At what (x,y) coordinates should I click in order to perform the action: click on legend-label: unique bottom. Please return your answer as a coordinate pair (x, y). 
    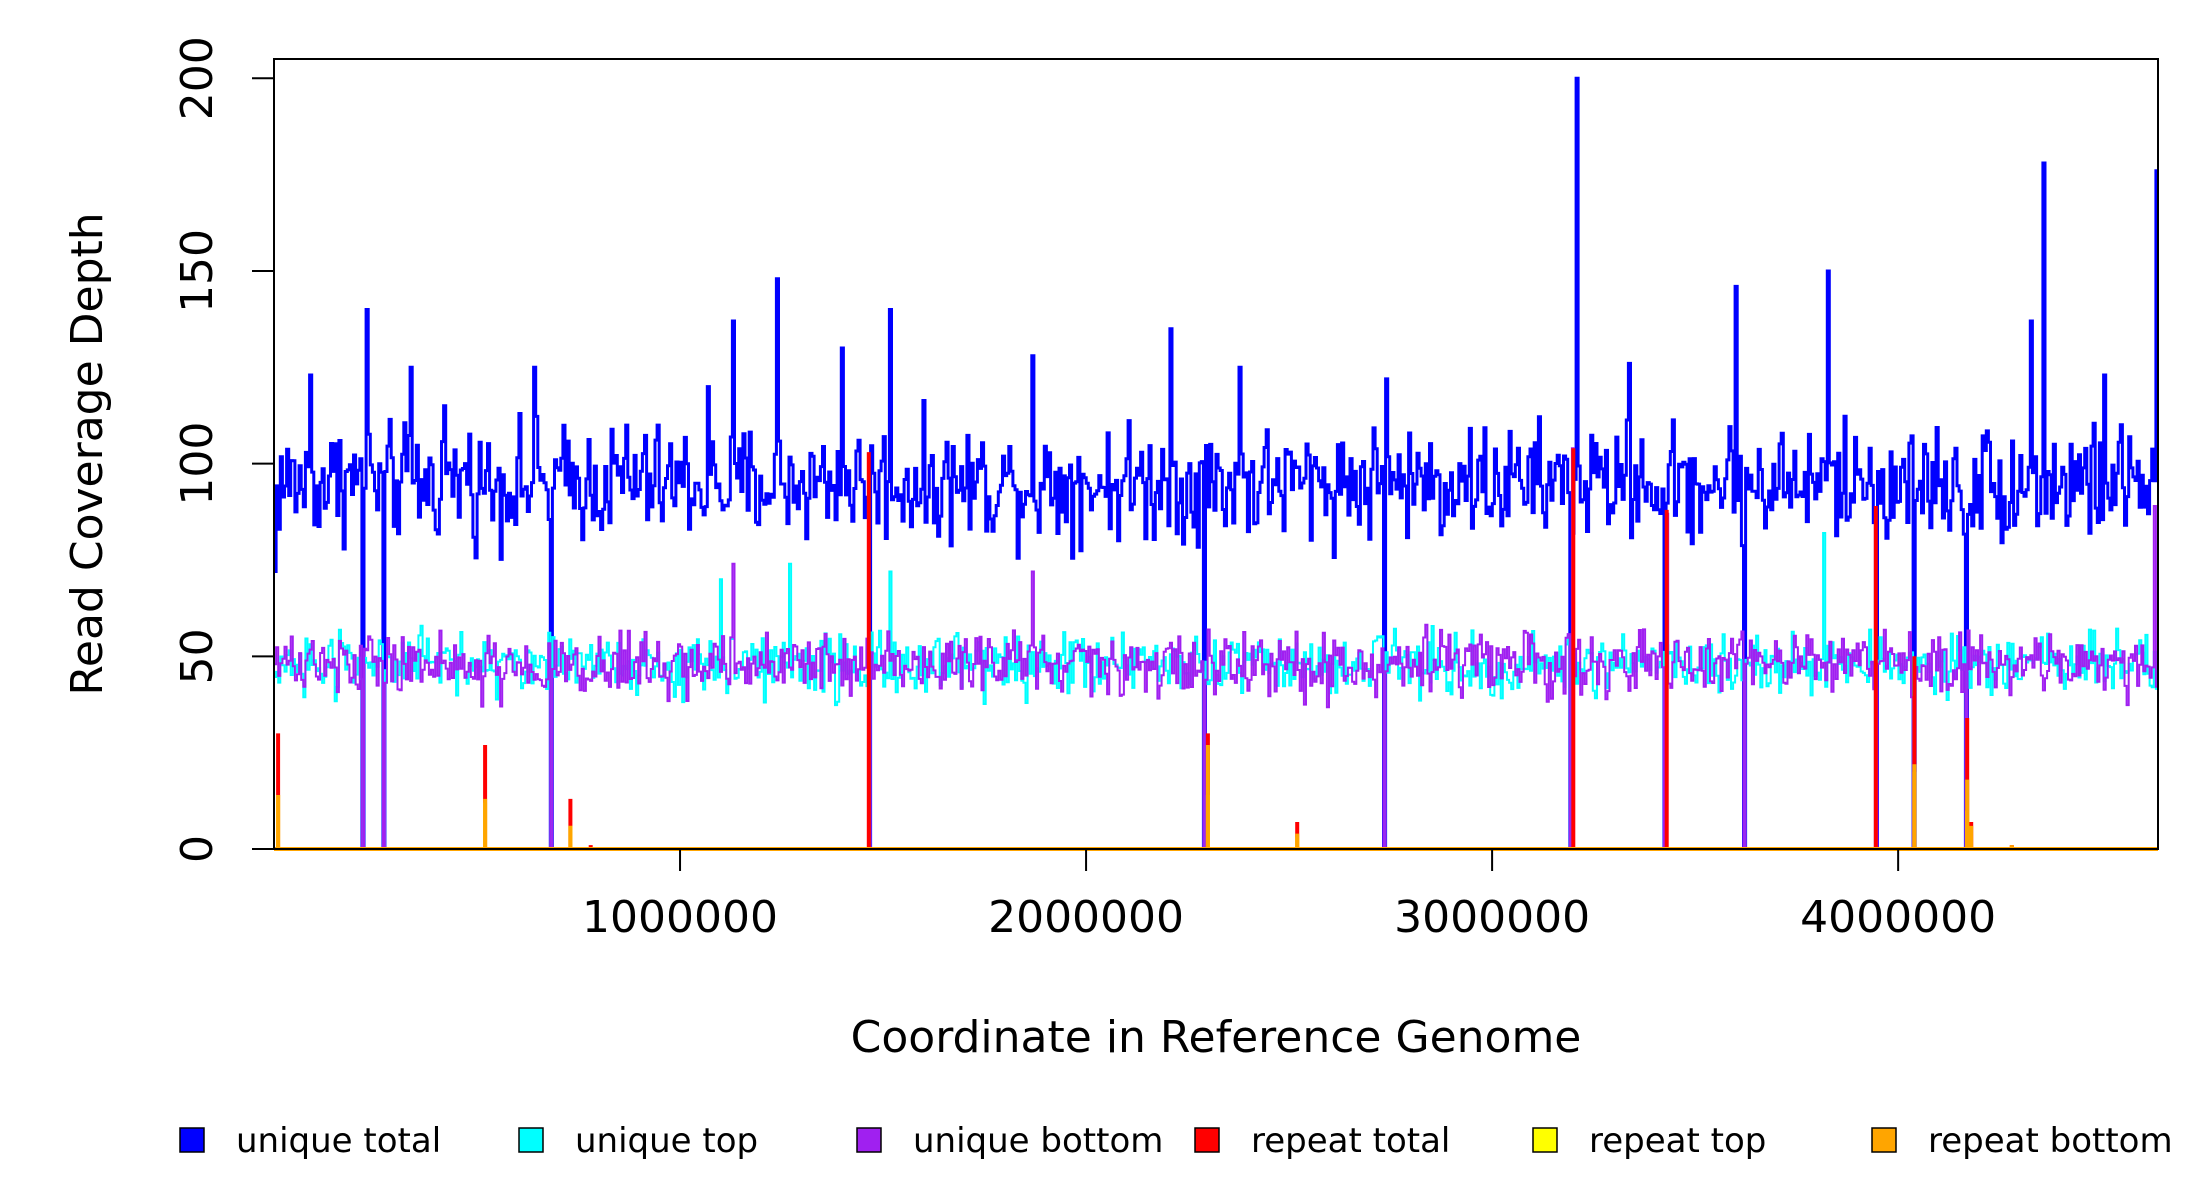
    Looking at the image, I should click on (1038, 1141).